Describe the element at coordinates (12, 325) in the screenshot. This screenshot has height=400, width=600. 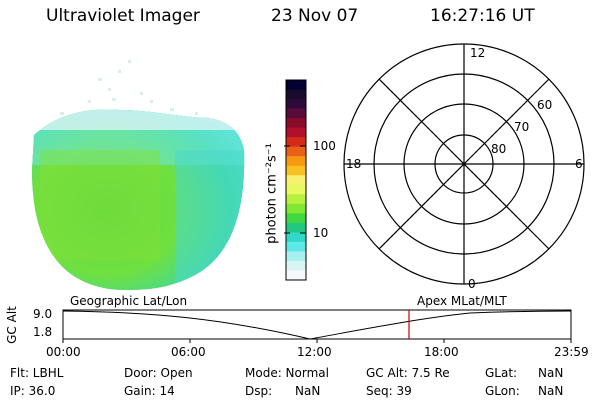
I see `timeline-ylabel: GC Alt` at that location.